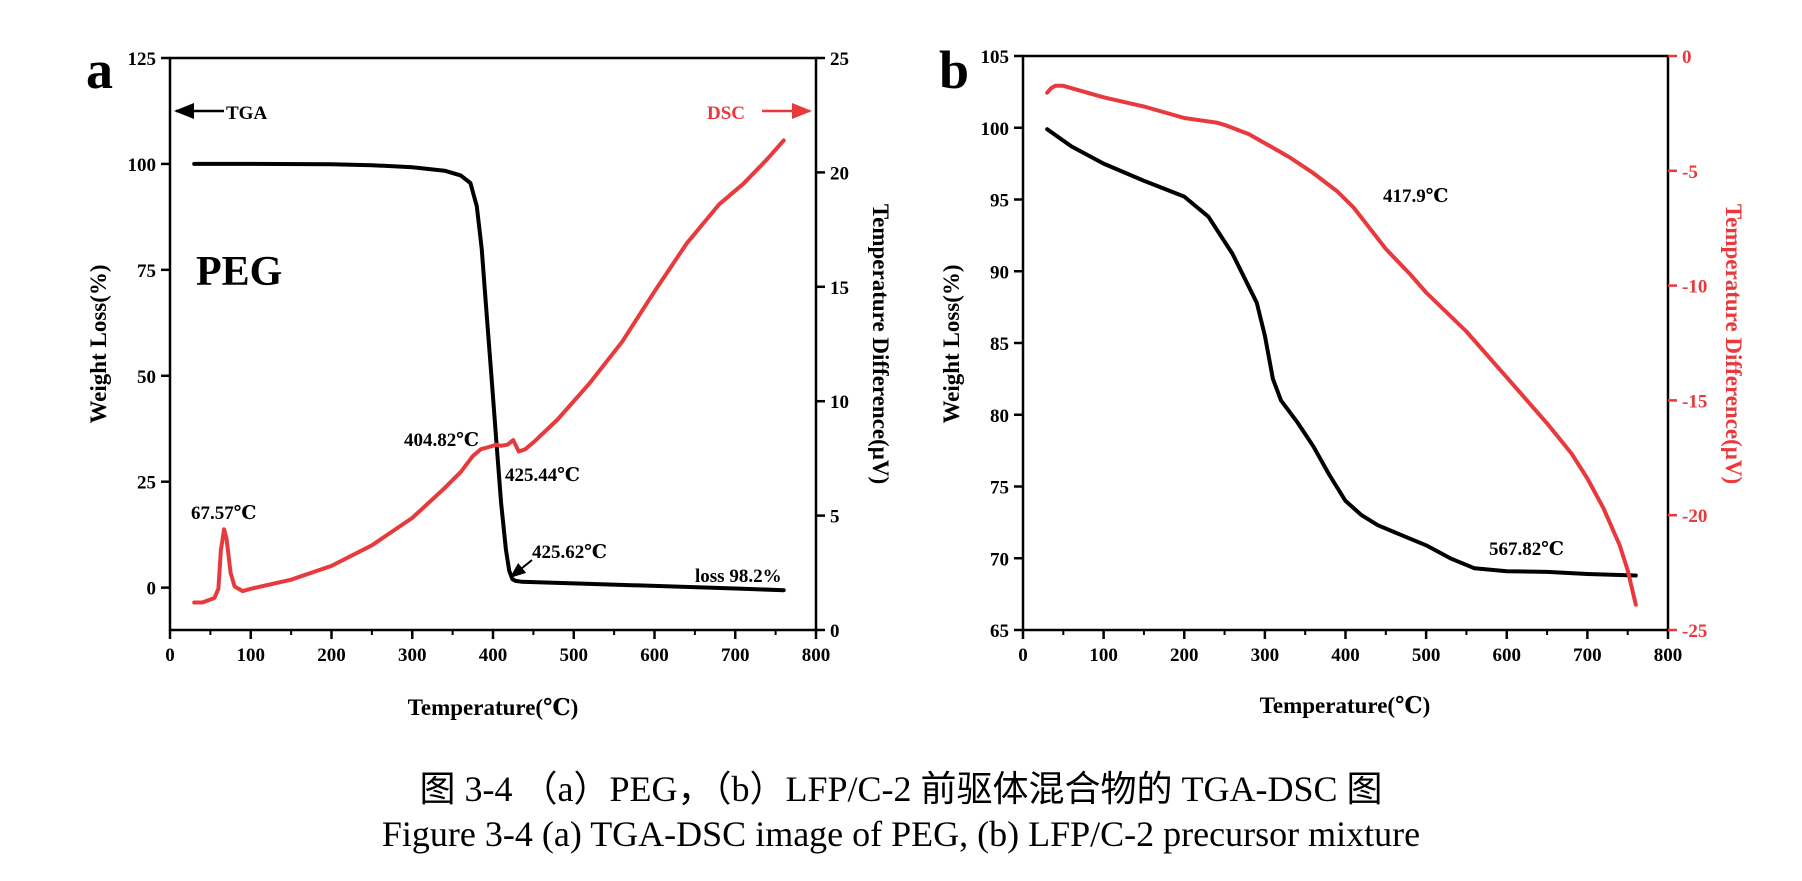 The height and width of the screenshot is (881, 1802). I want to click on panel-a-x-tick-label: 300, so click(412, 655).